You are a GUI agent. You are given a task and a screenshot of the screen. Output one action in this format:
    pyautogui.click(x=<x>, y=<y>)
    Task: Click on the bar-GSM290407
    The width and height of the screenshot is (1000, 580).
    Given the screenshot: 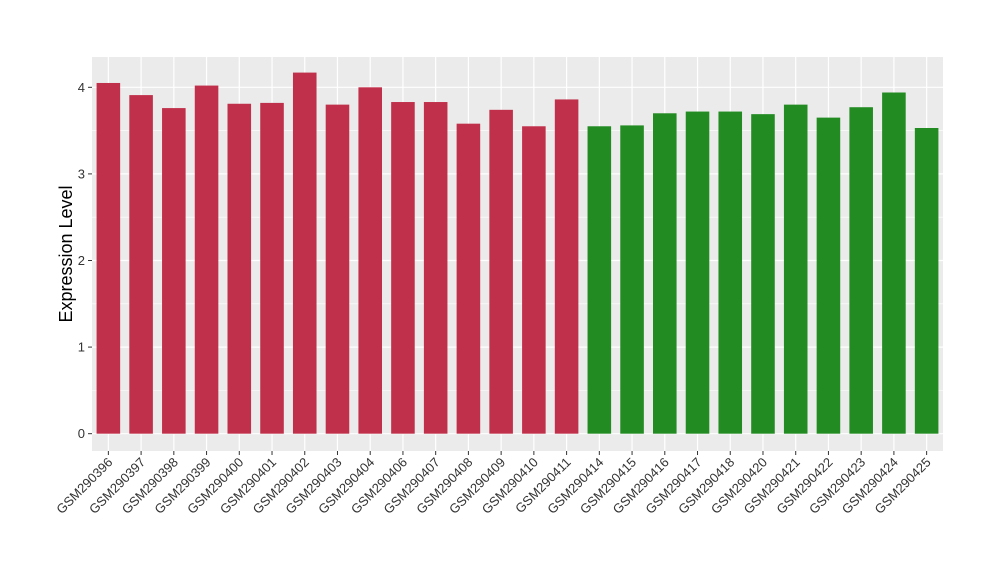 What is the action you would take?
    pyautogui.click(x=435, y=268)
    